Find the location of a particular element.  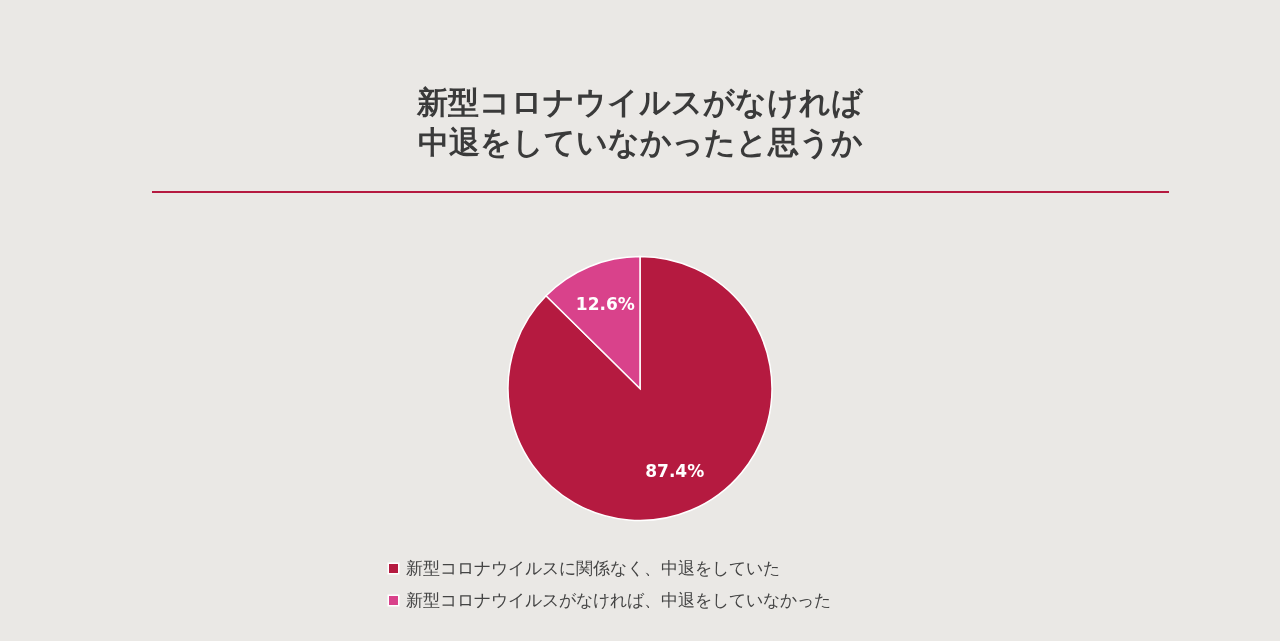

pie-slice is located at coordinates (640, 388).